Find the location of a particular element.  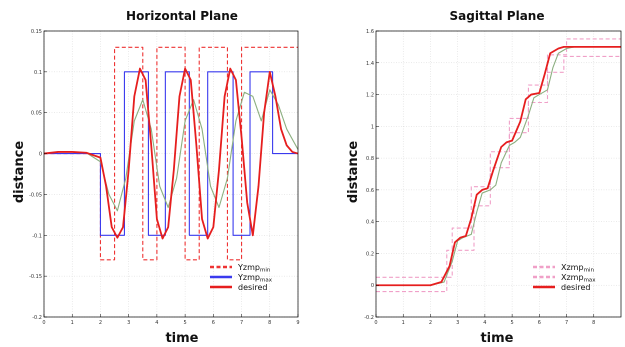

y-tick-label: 0.15 is located at coordinates (36, 32).